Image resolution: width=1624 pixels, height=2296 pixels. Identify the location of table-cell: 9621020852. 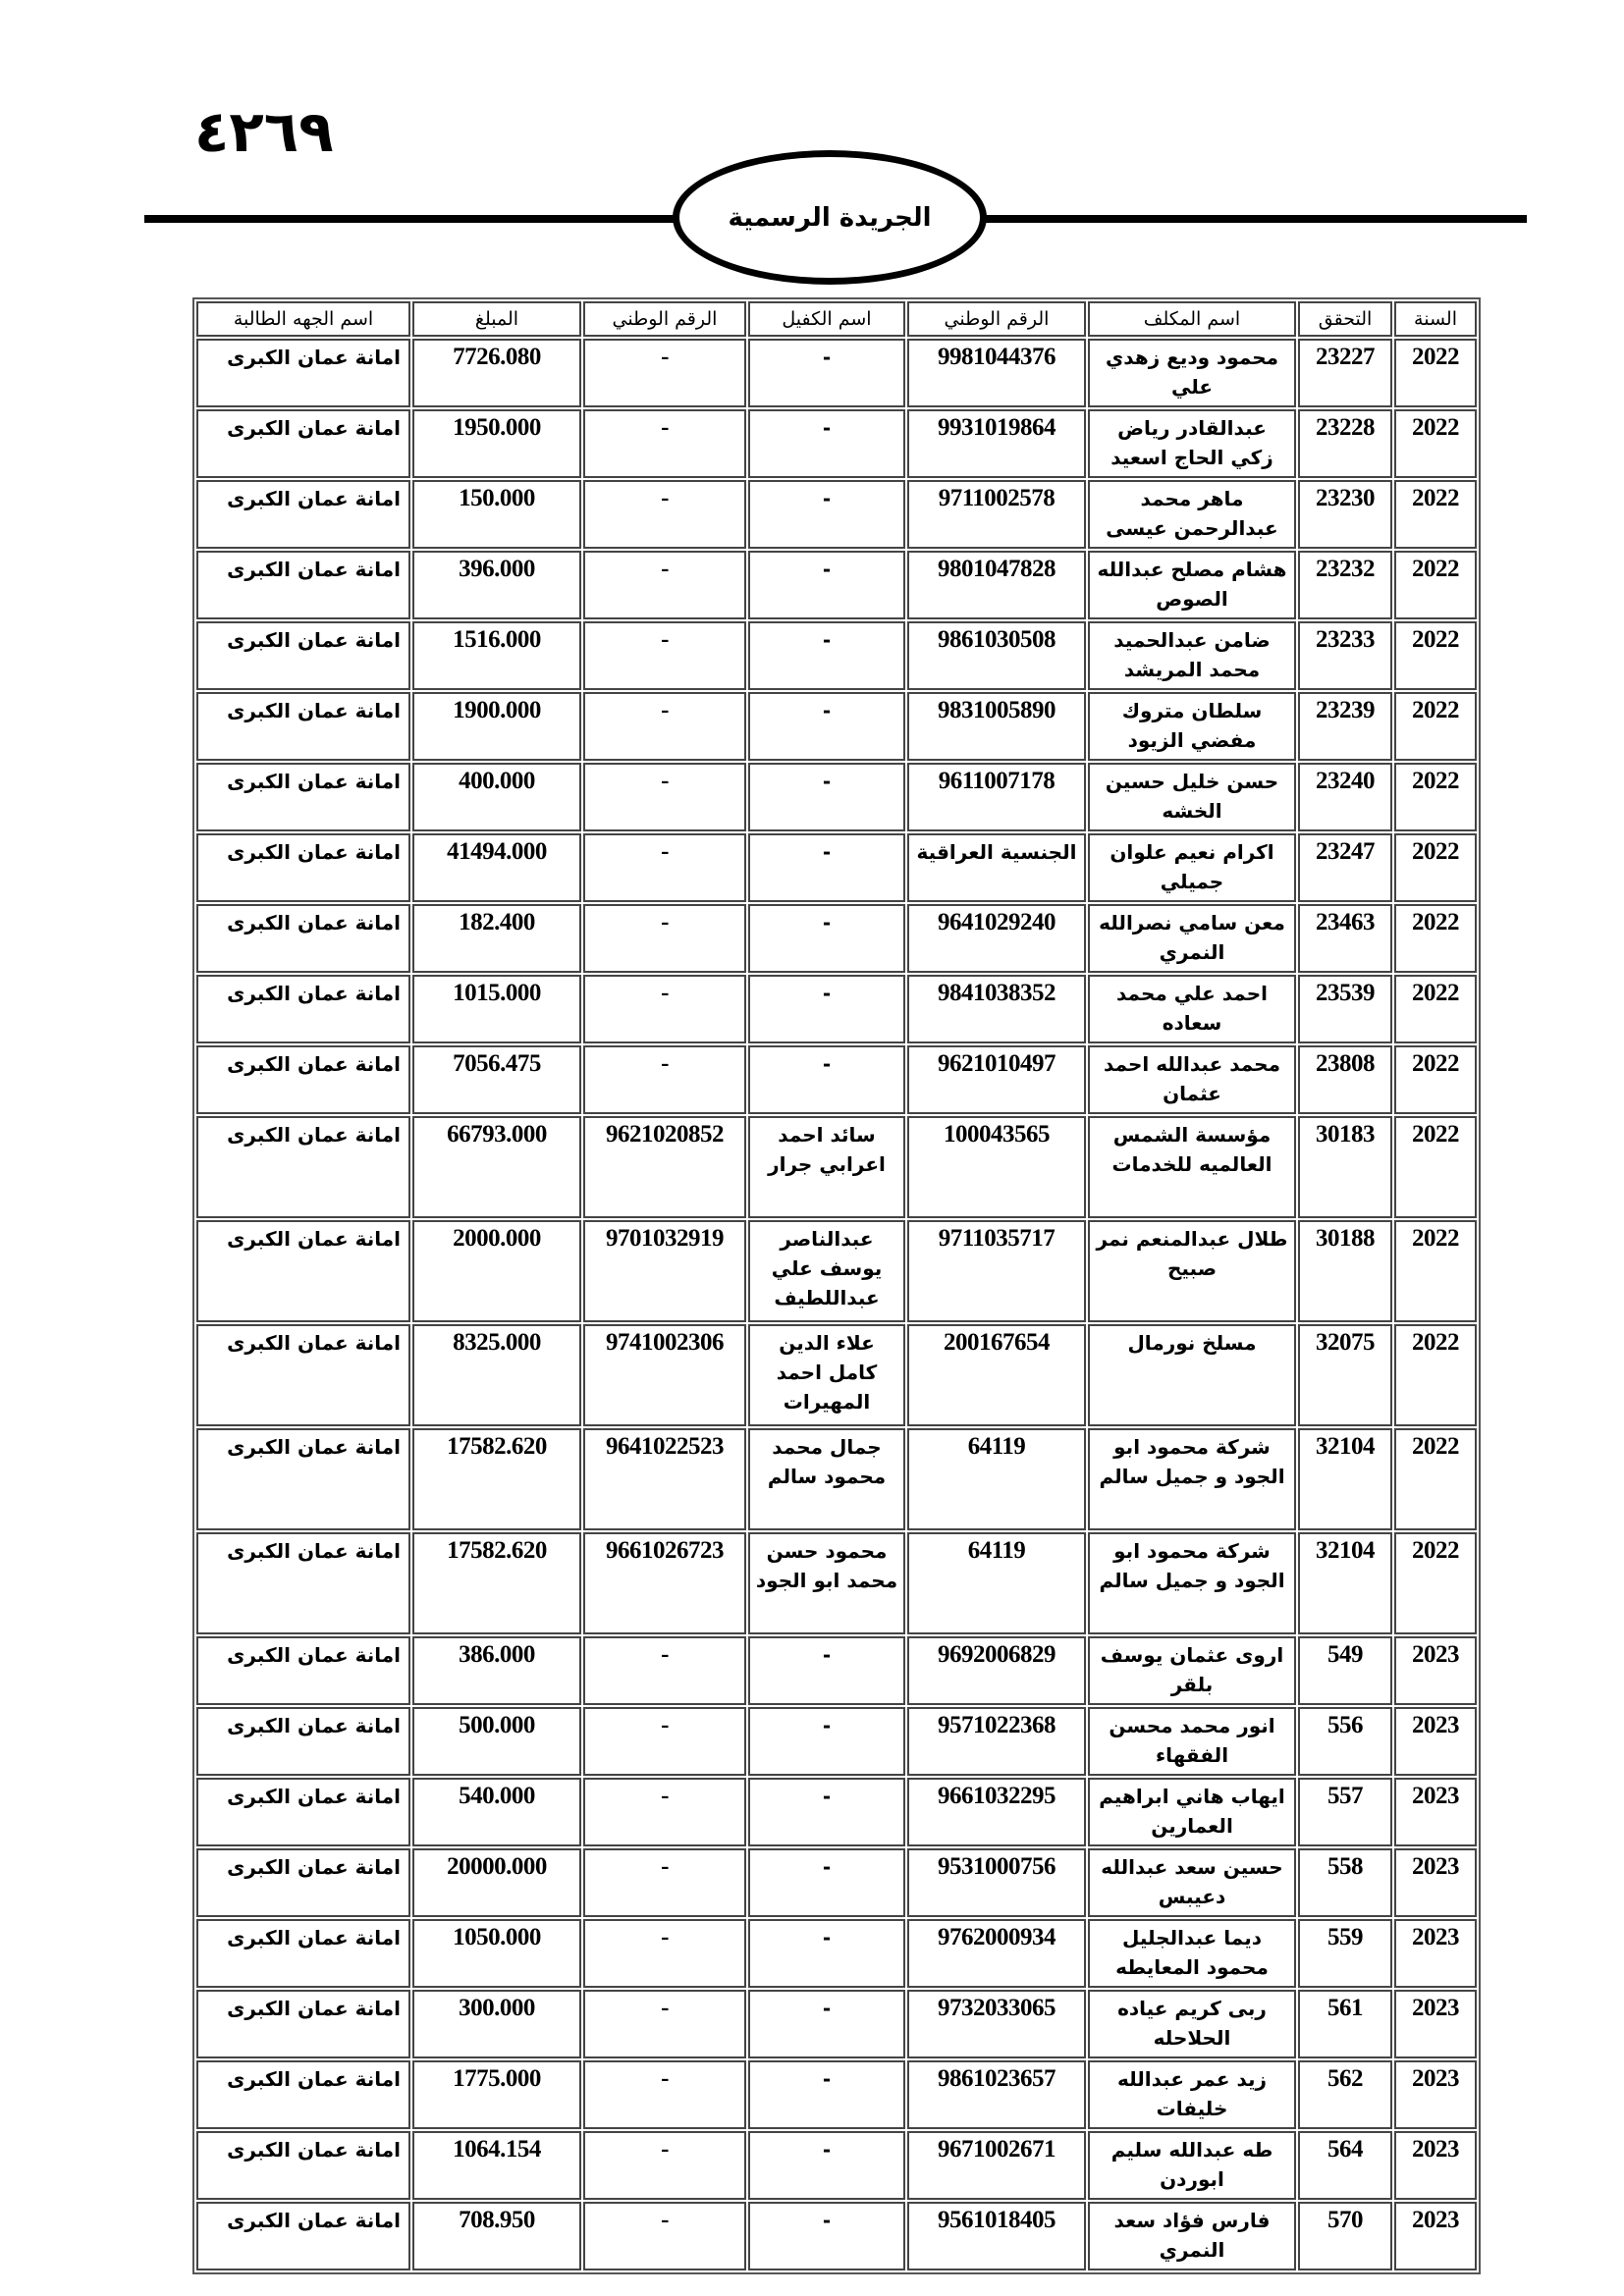
(664, 1167).